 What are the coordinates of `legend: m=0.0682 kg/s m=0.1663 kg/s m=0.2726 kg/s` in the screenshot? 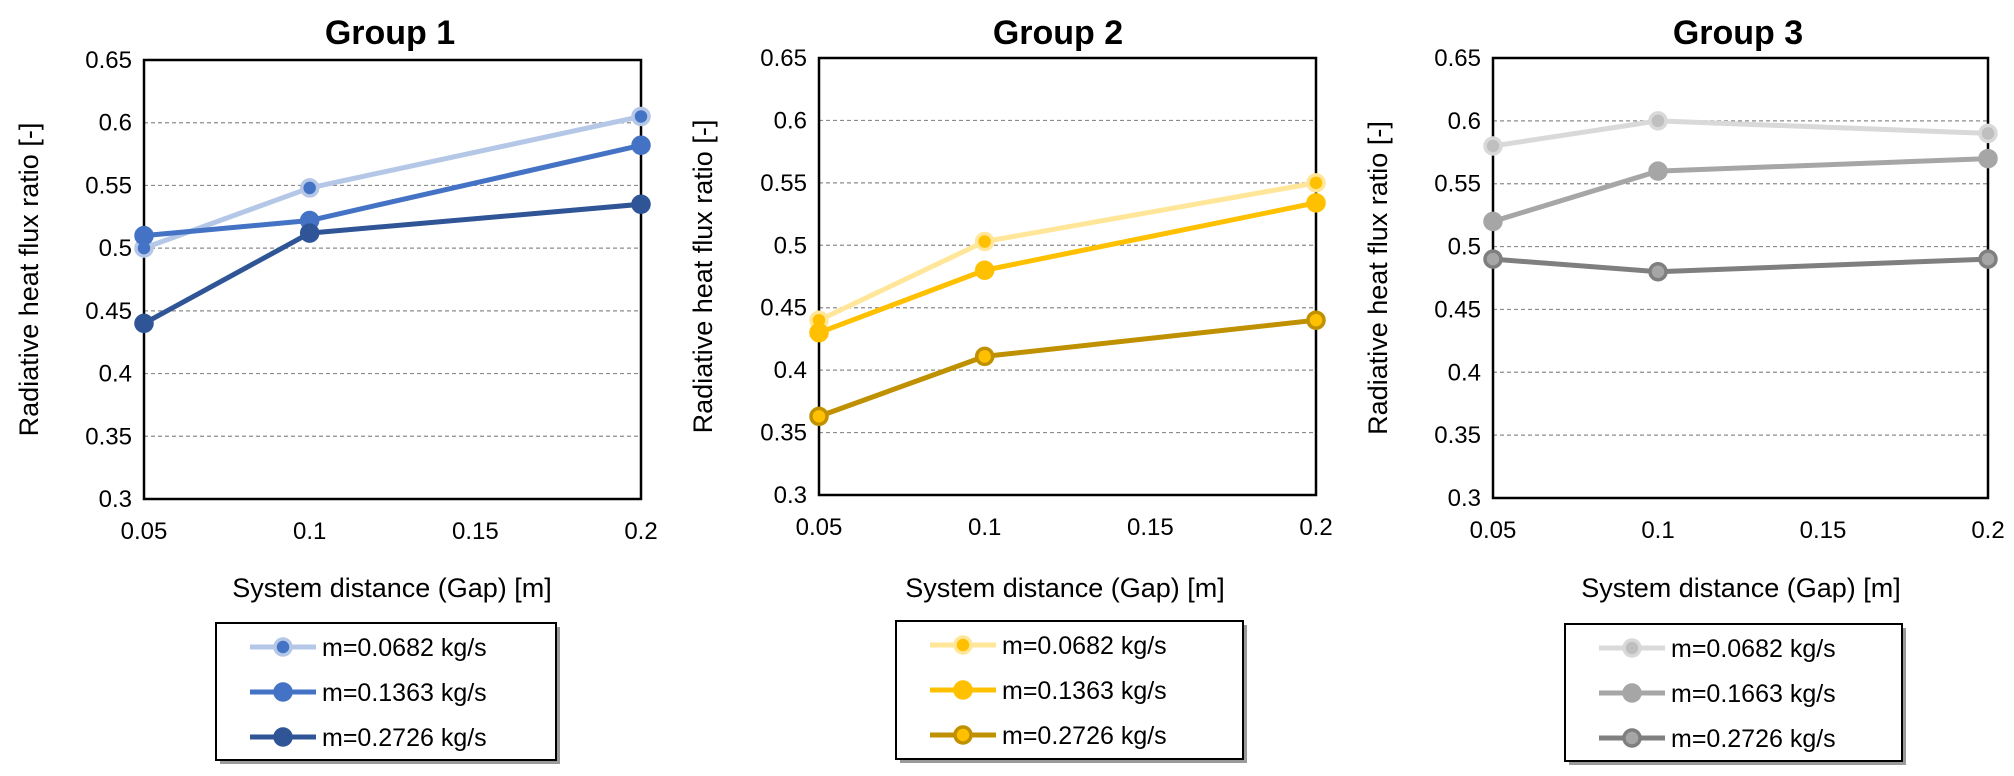 It's located at (1735, 694).